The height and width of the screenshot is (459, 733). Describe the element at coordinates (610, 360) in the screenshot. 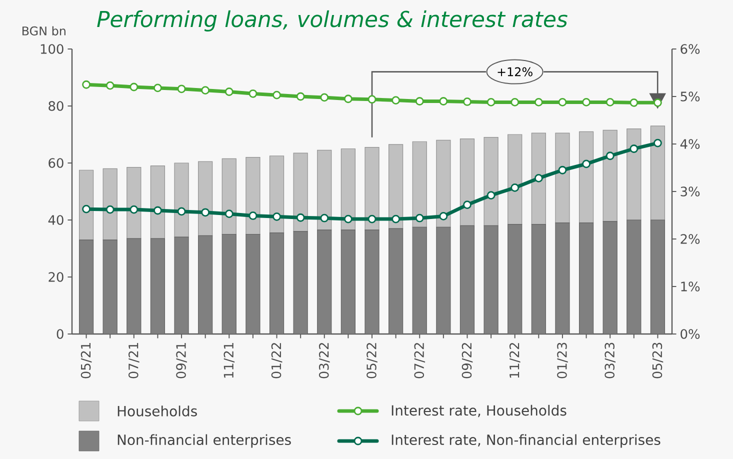

I see `x-tick-label: 03/23` at that location.